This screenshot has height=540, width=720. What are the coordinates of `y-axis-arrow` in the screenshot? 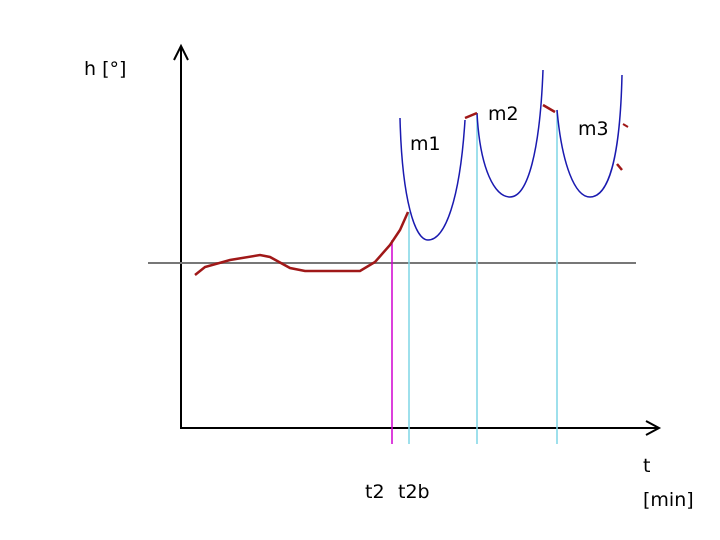 It's located at (181, 52).